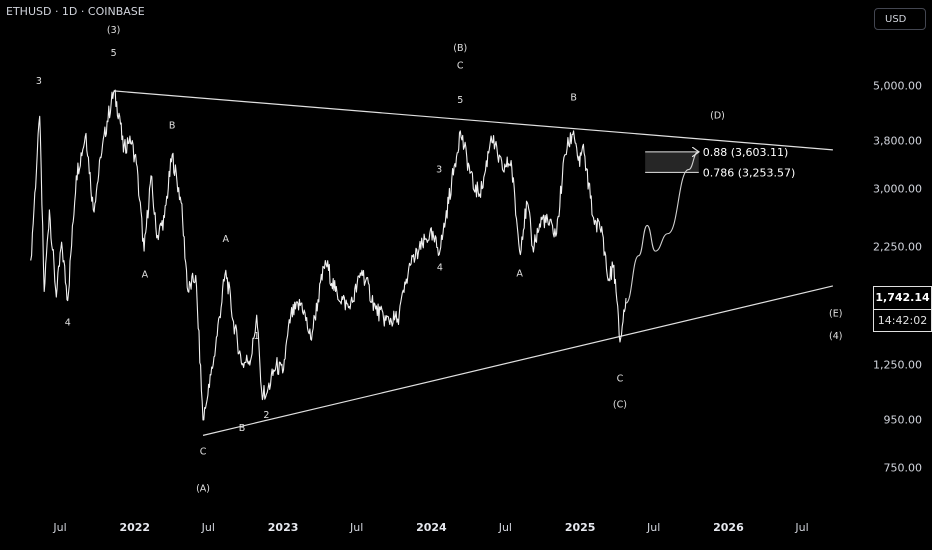 This screenshot has width=932, height=550. Describe the element at coordinates (897, 86) in the screenshot. I see `price-tick-label: 5,000.00` at that location.